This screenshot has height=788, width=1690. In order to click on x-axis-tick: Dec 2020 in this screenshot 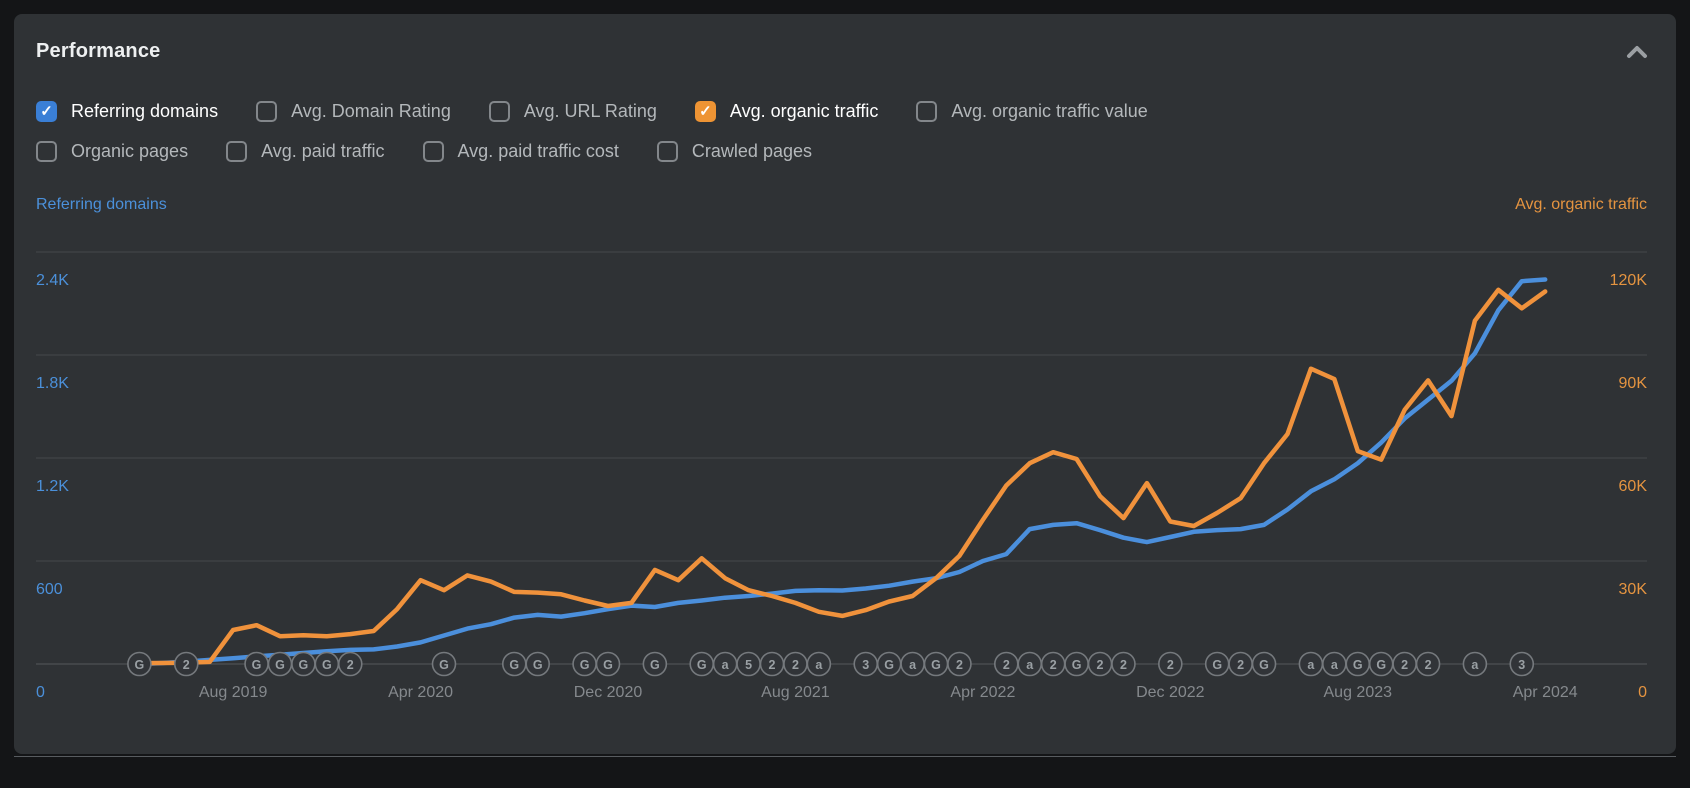, I will do `click(608, 692)`.